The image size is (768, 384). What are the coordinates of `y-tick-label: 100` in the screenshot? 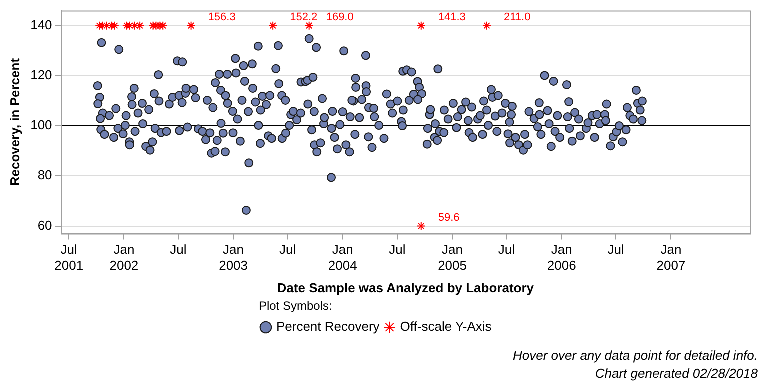 It's located at (41, 125).